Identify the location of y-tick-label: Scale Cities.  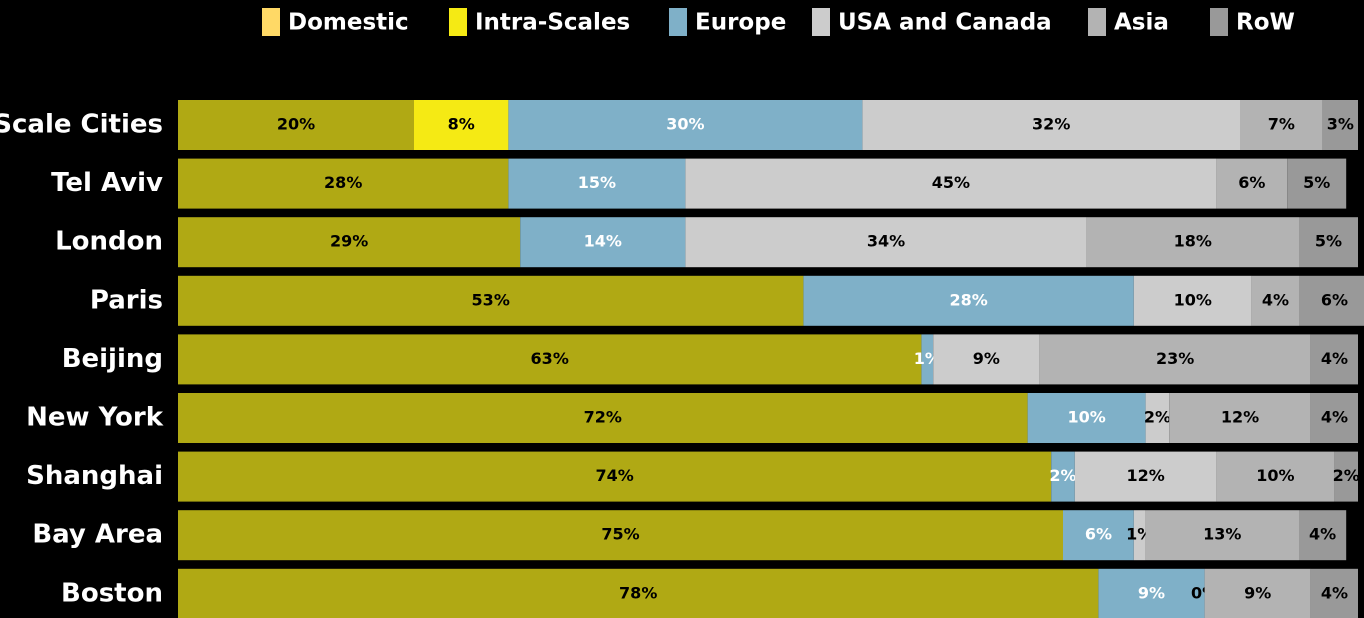
(81, 125).